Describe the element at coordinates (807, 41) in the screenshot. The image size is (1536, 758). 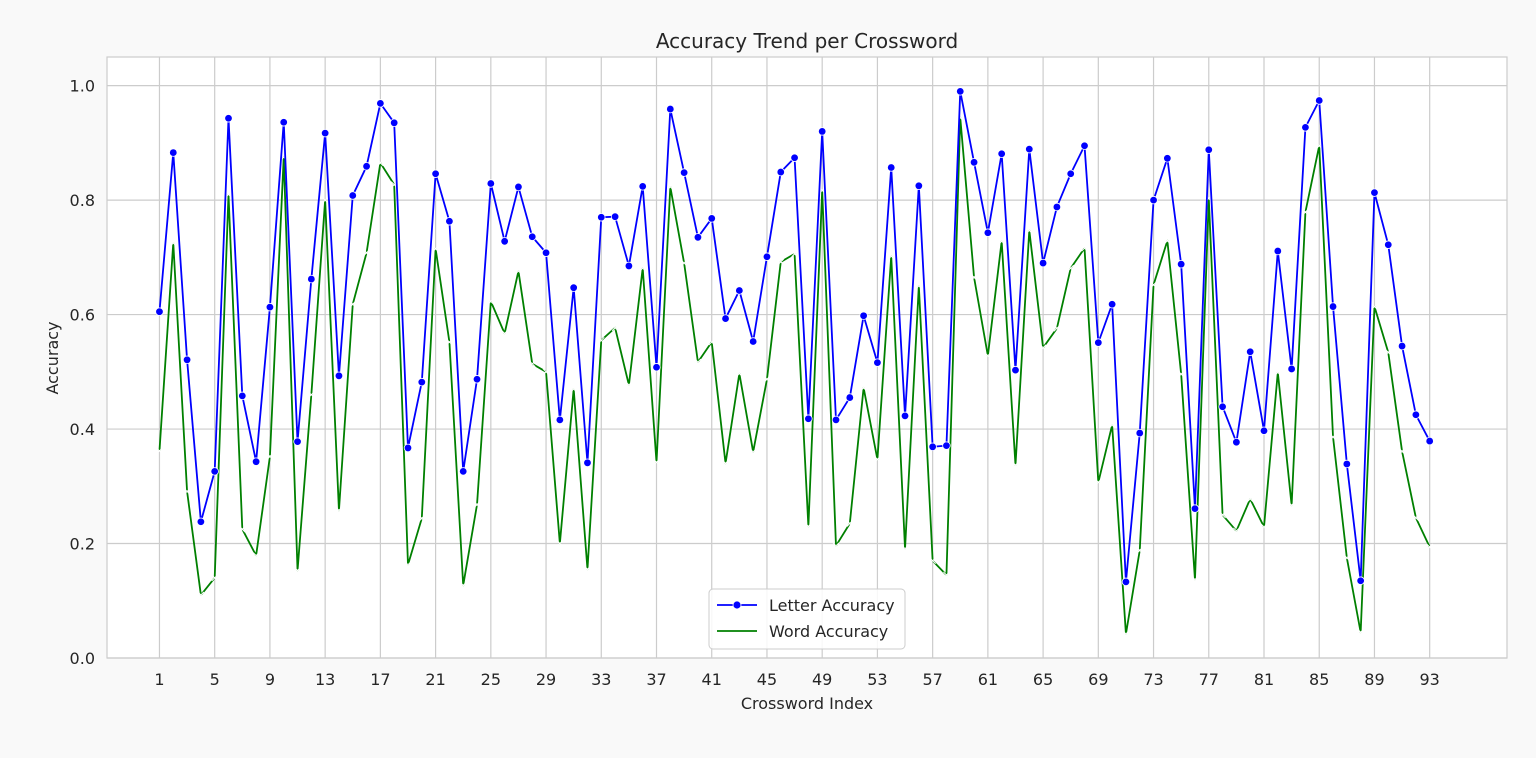
I see `chart-title: Accuracy Trend per Crossword` at that location.